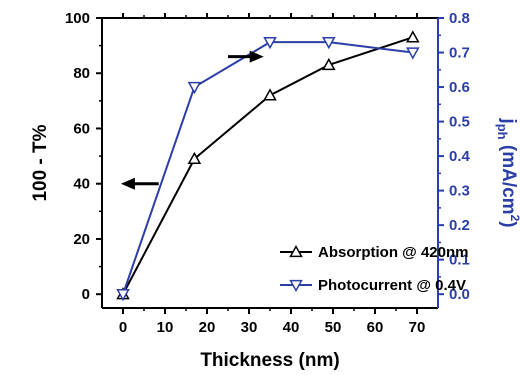 The width and height of the screenshot is (520, 375). Describe the element at coordinates (40, 162) in the screenshot. I see `y-left-axis-title: 100 - T%` at that location.